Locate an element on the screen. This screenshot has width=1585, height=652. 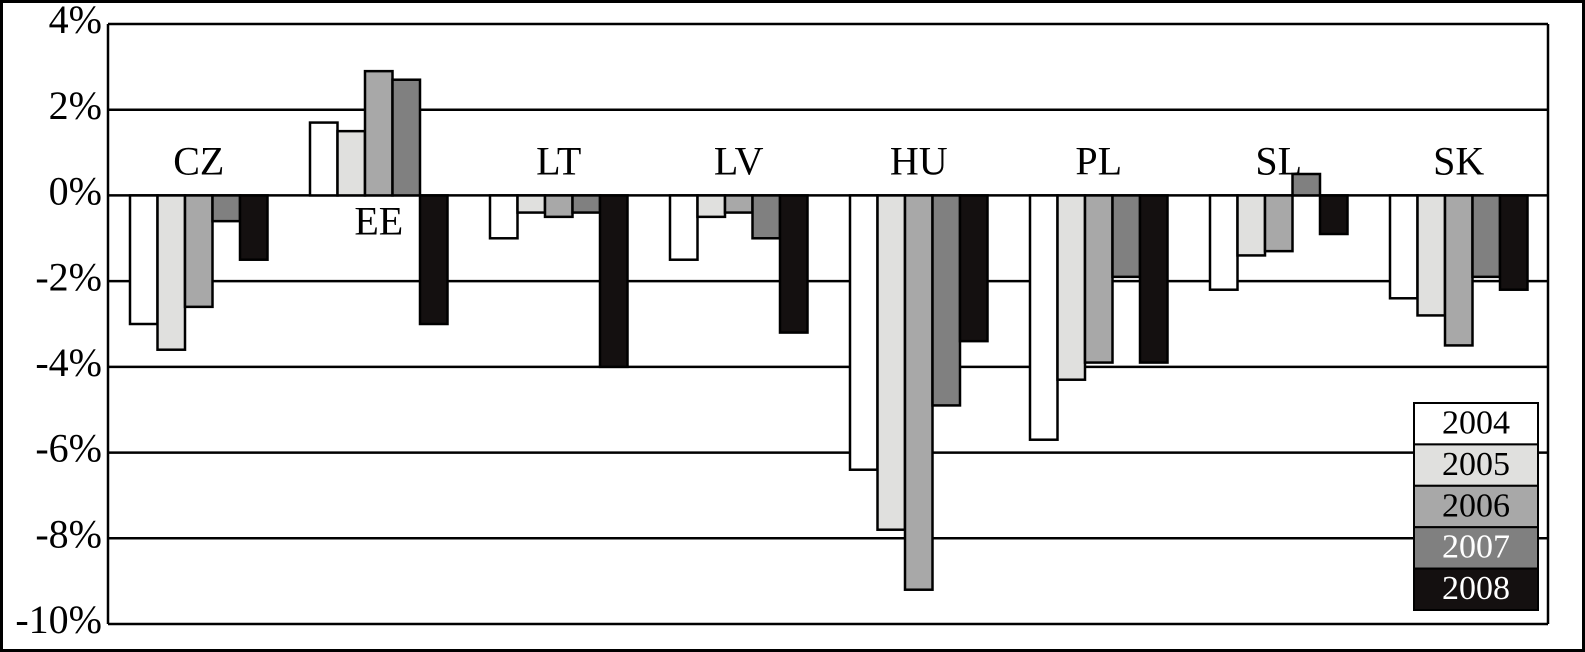
y-tick-label: -4% is located at coordinates (68, 362).